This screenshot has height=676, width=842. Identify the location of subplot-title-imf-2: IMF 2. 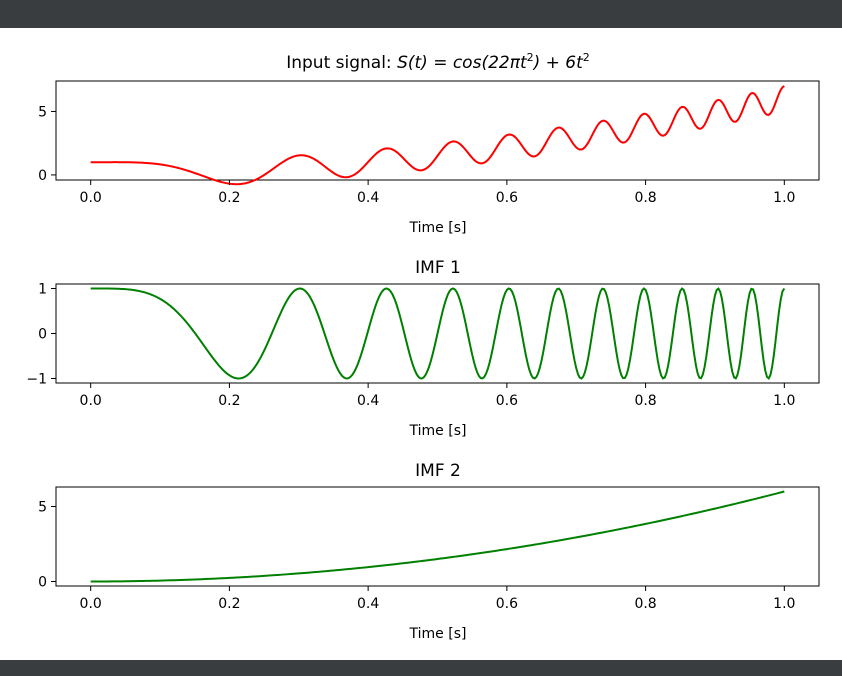
(438, 471).